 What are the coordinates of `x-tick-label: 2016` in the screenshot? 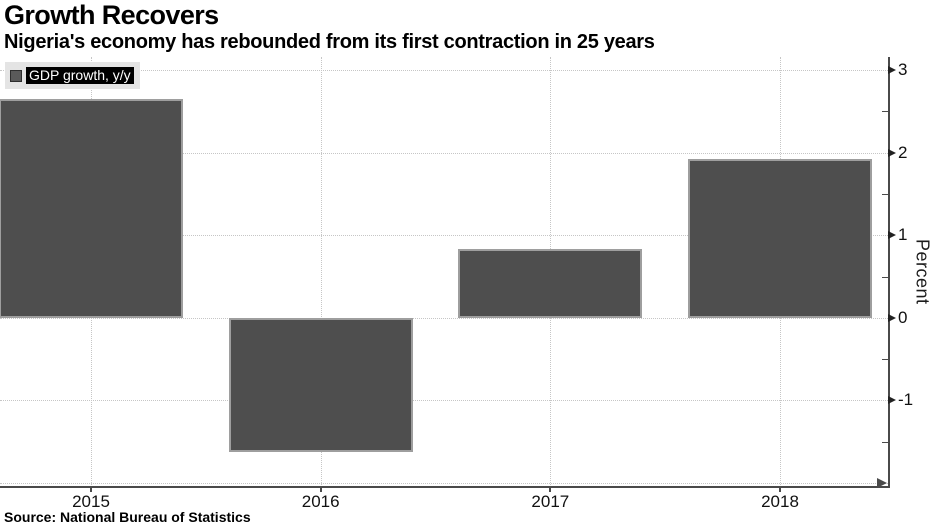 It's located at (320, 501).